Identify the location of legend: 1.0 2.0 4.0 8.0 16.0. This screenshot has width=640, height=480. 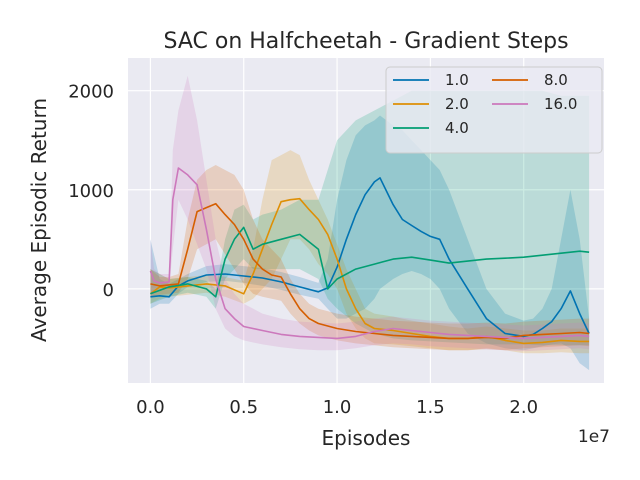
(494, 110).